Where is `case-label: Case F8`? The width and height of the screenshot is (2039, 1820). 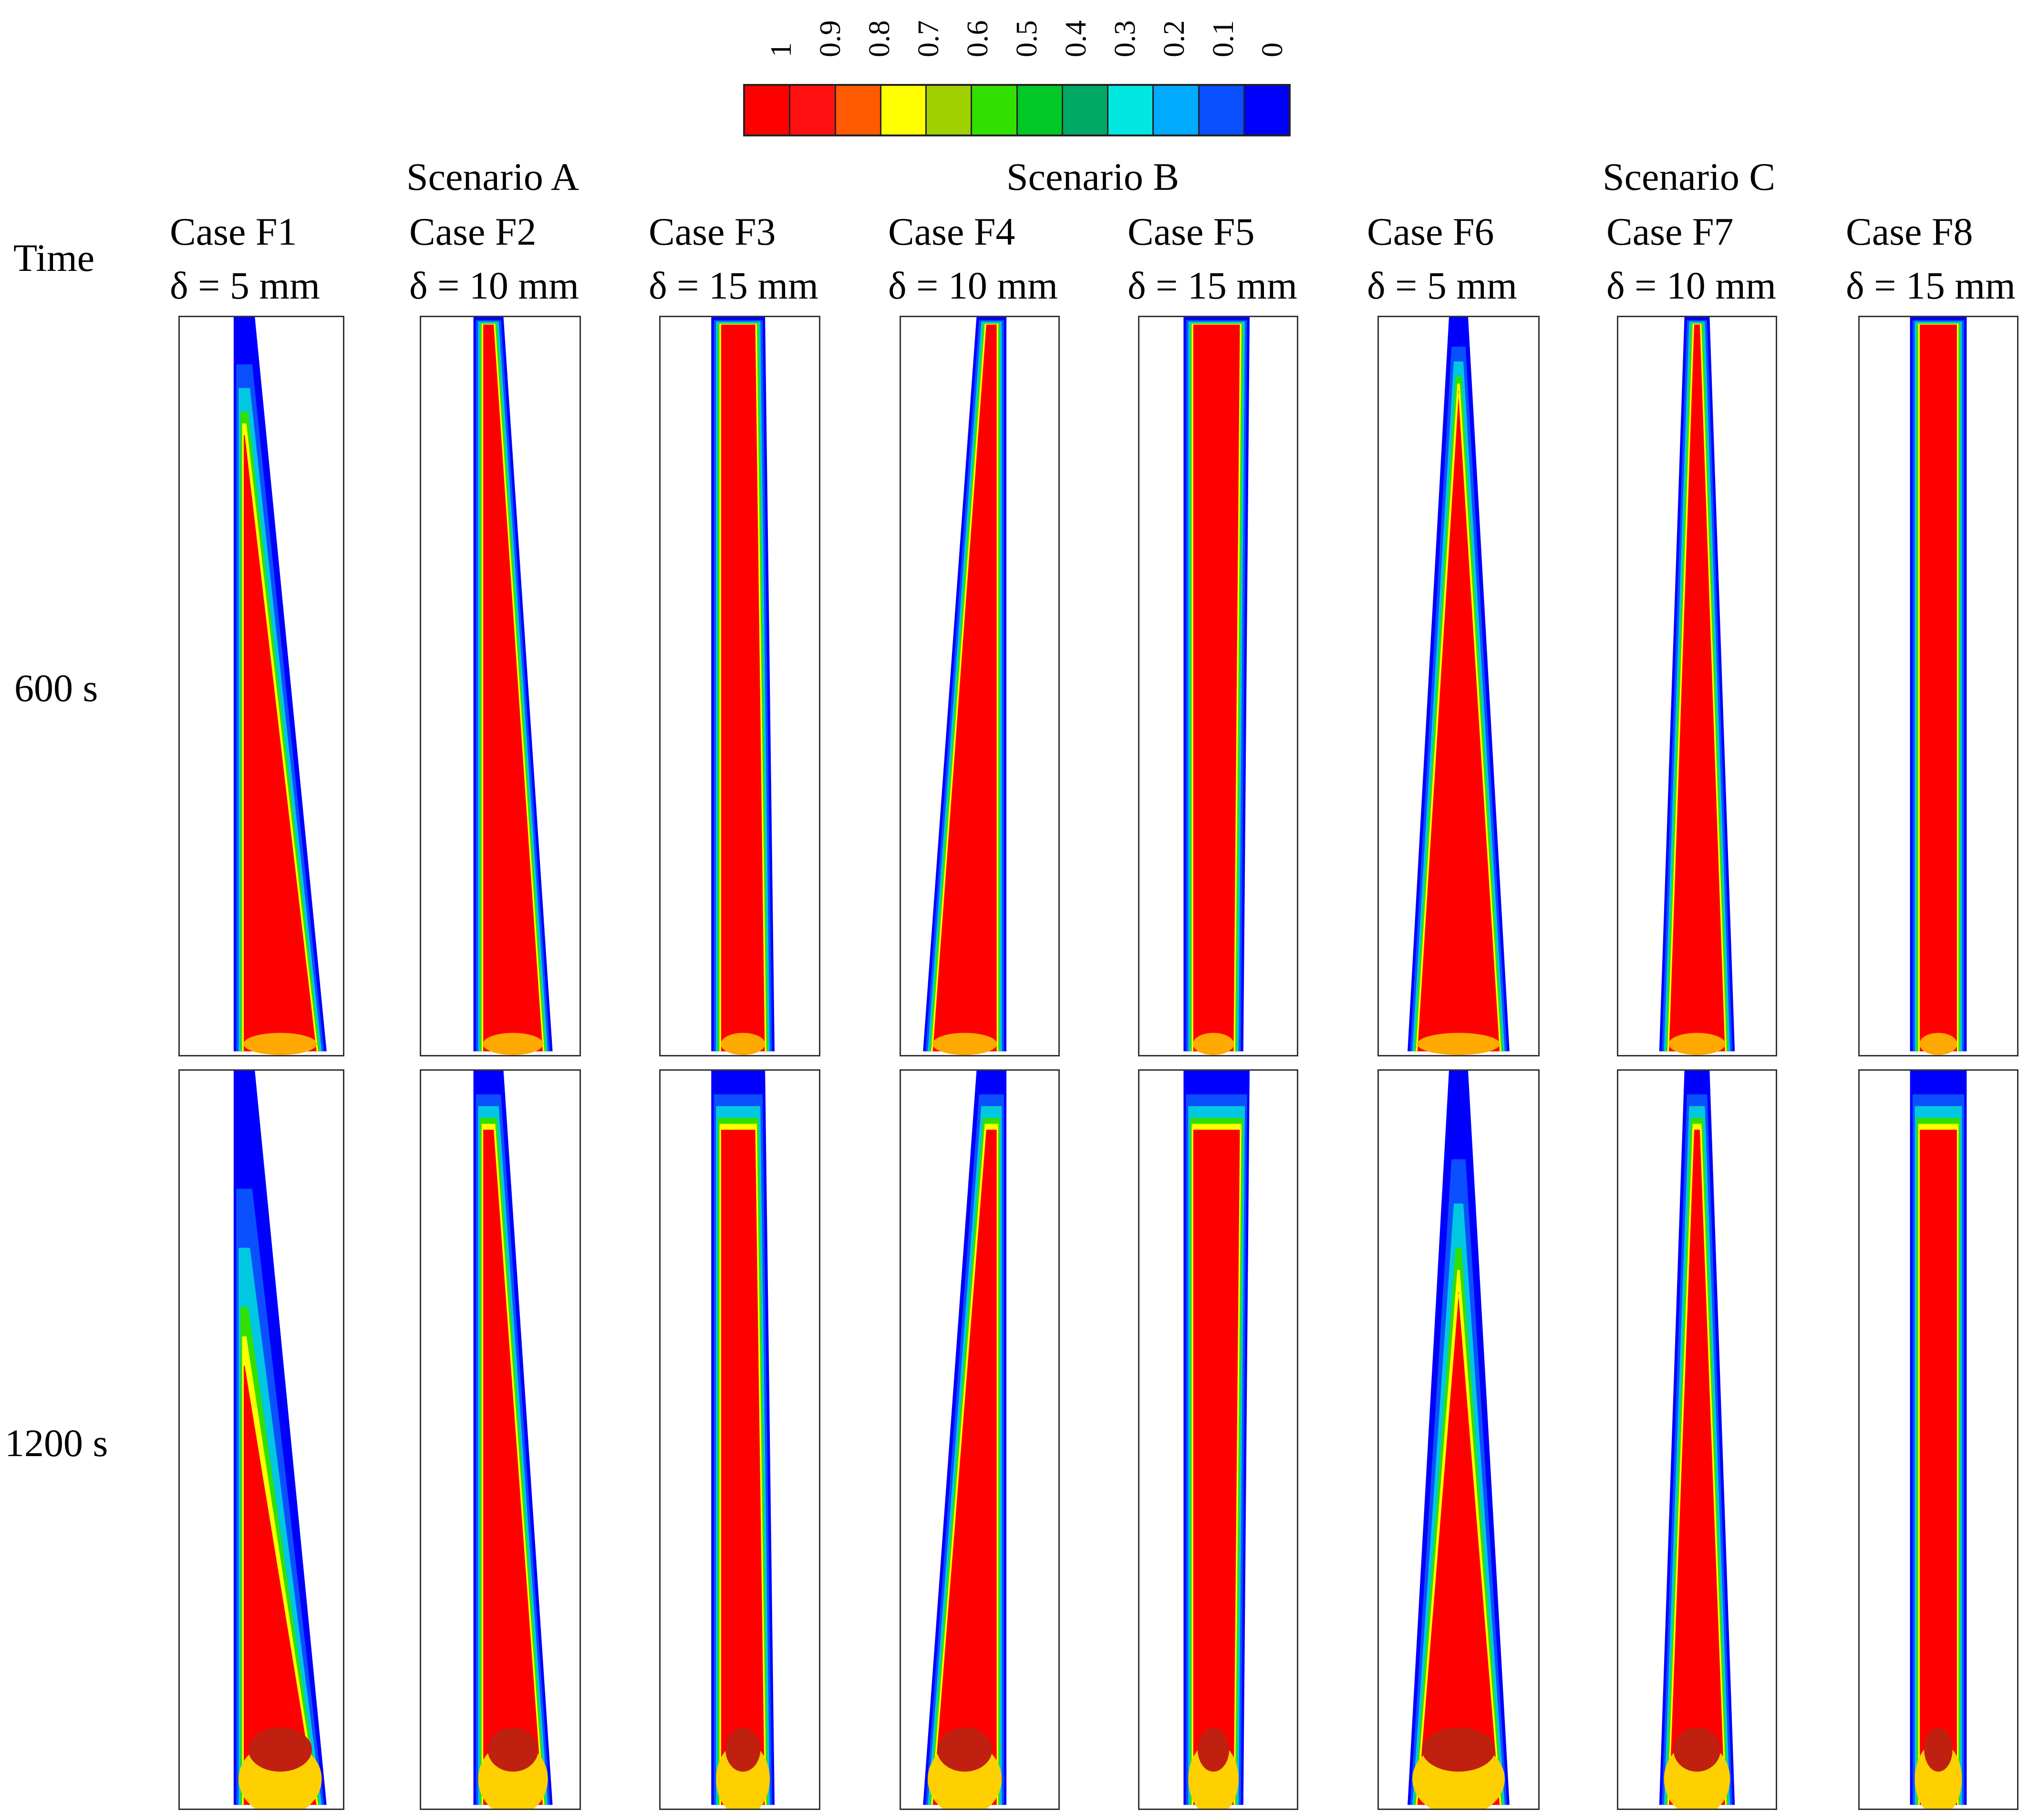 case-label: Case F8 is located at coordinates (1909, 231).